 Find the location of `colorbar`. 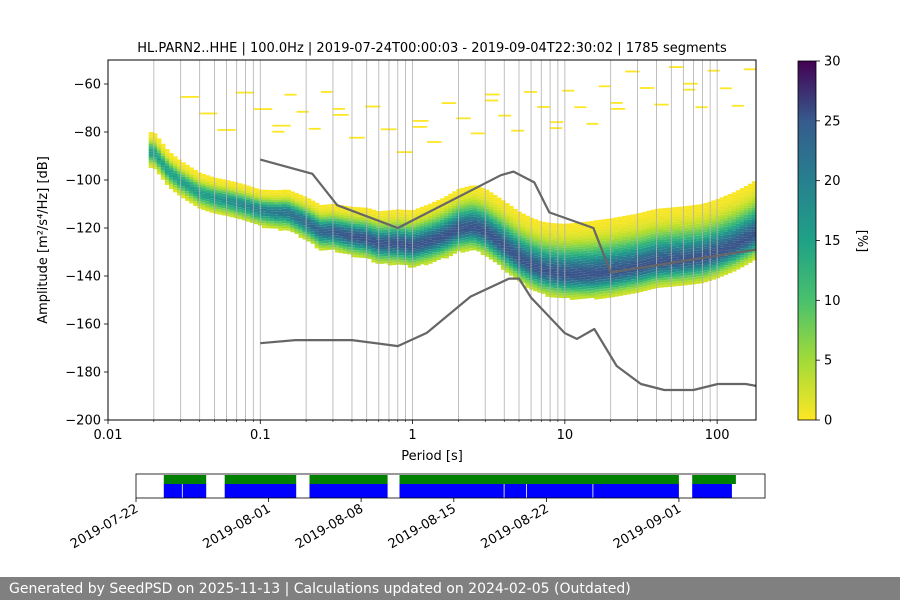

colorbar is located at coordinates (807, 240).